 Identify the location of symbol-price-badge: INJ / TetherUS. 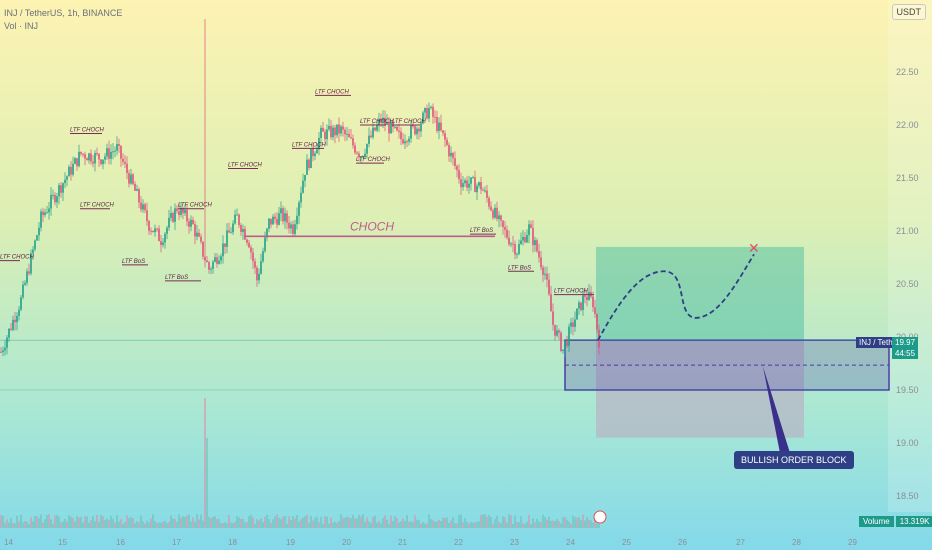
(885, 342).